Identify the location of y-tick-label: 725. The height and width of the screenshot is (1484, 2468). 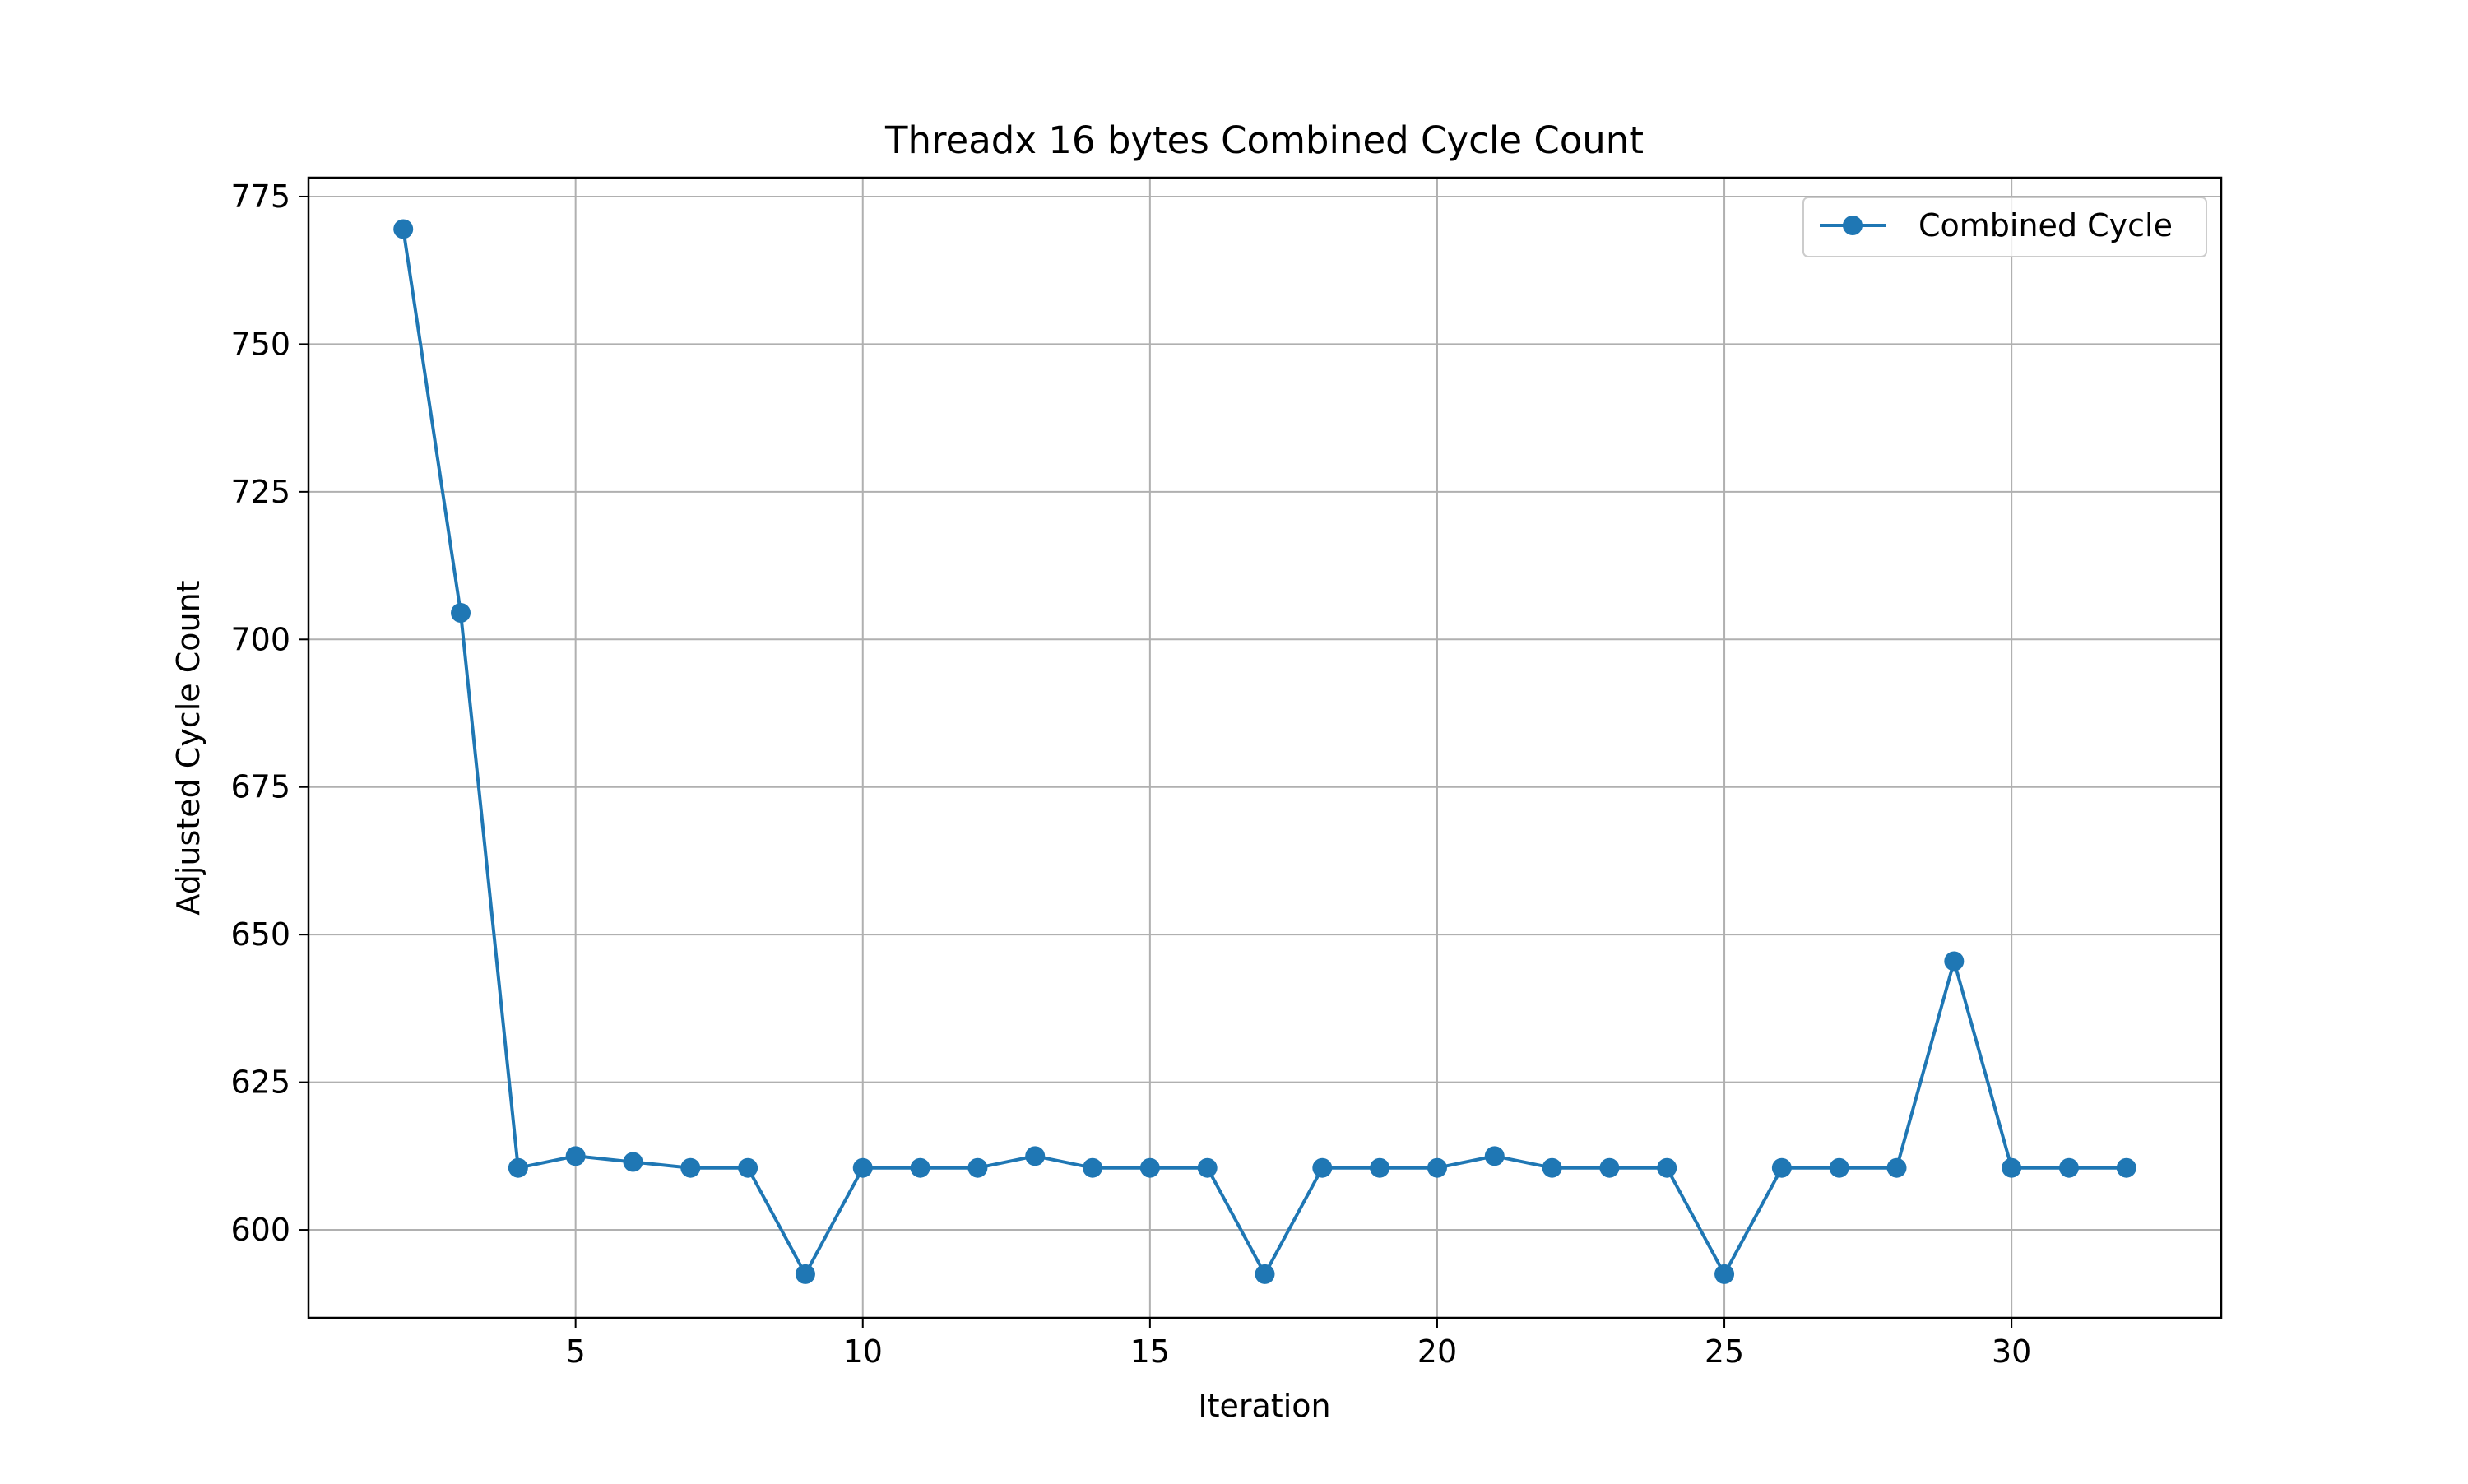
(260, 492).